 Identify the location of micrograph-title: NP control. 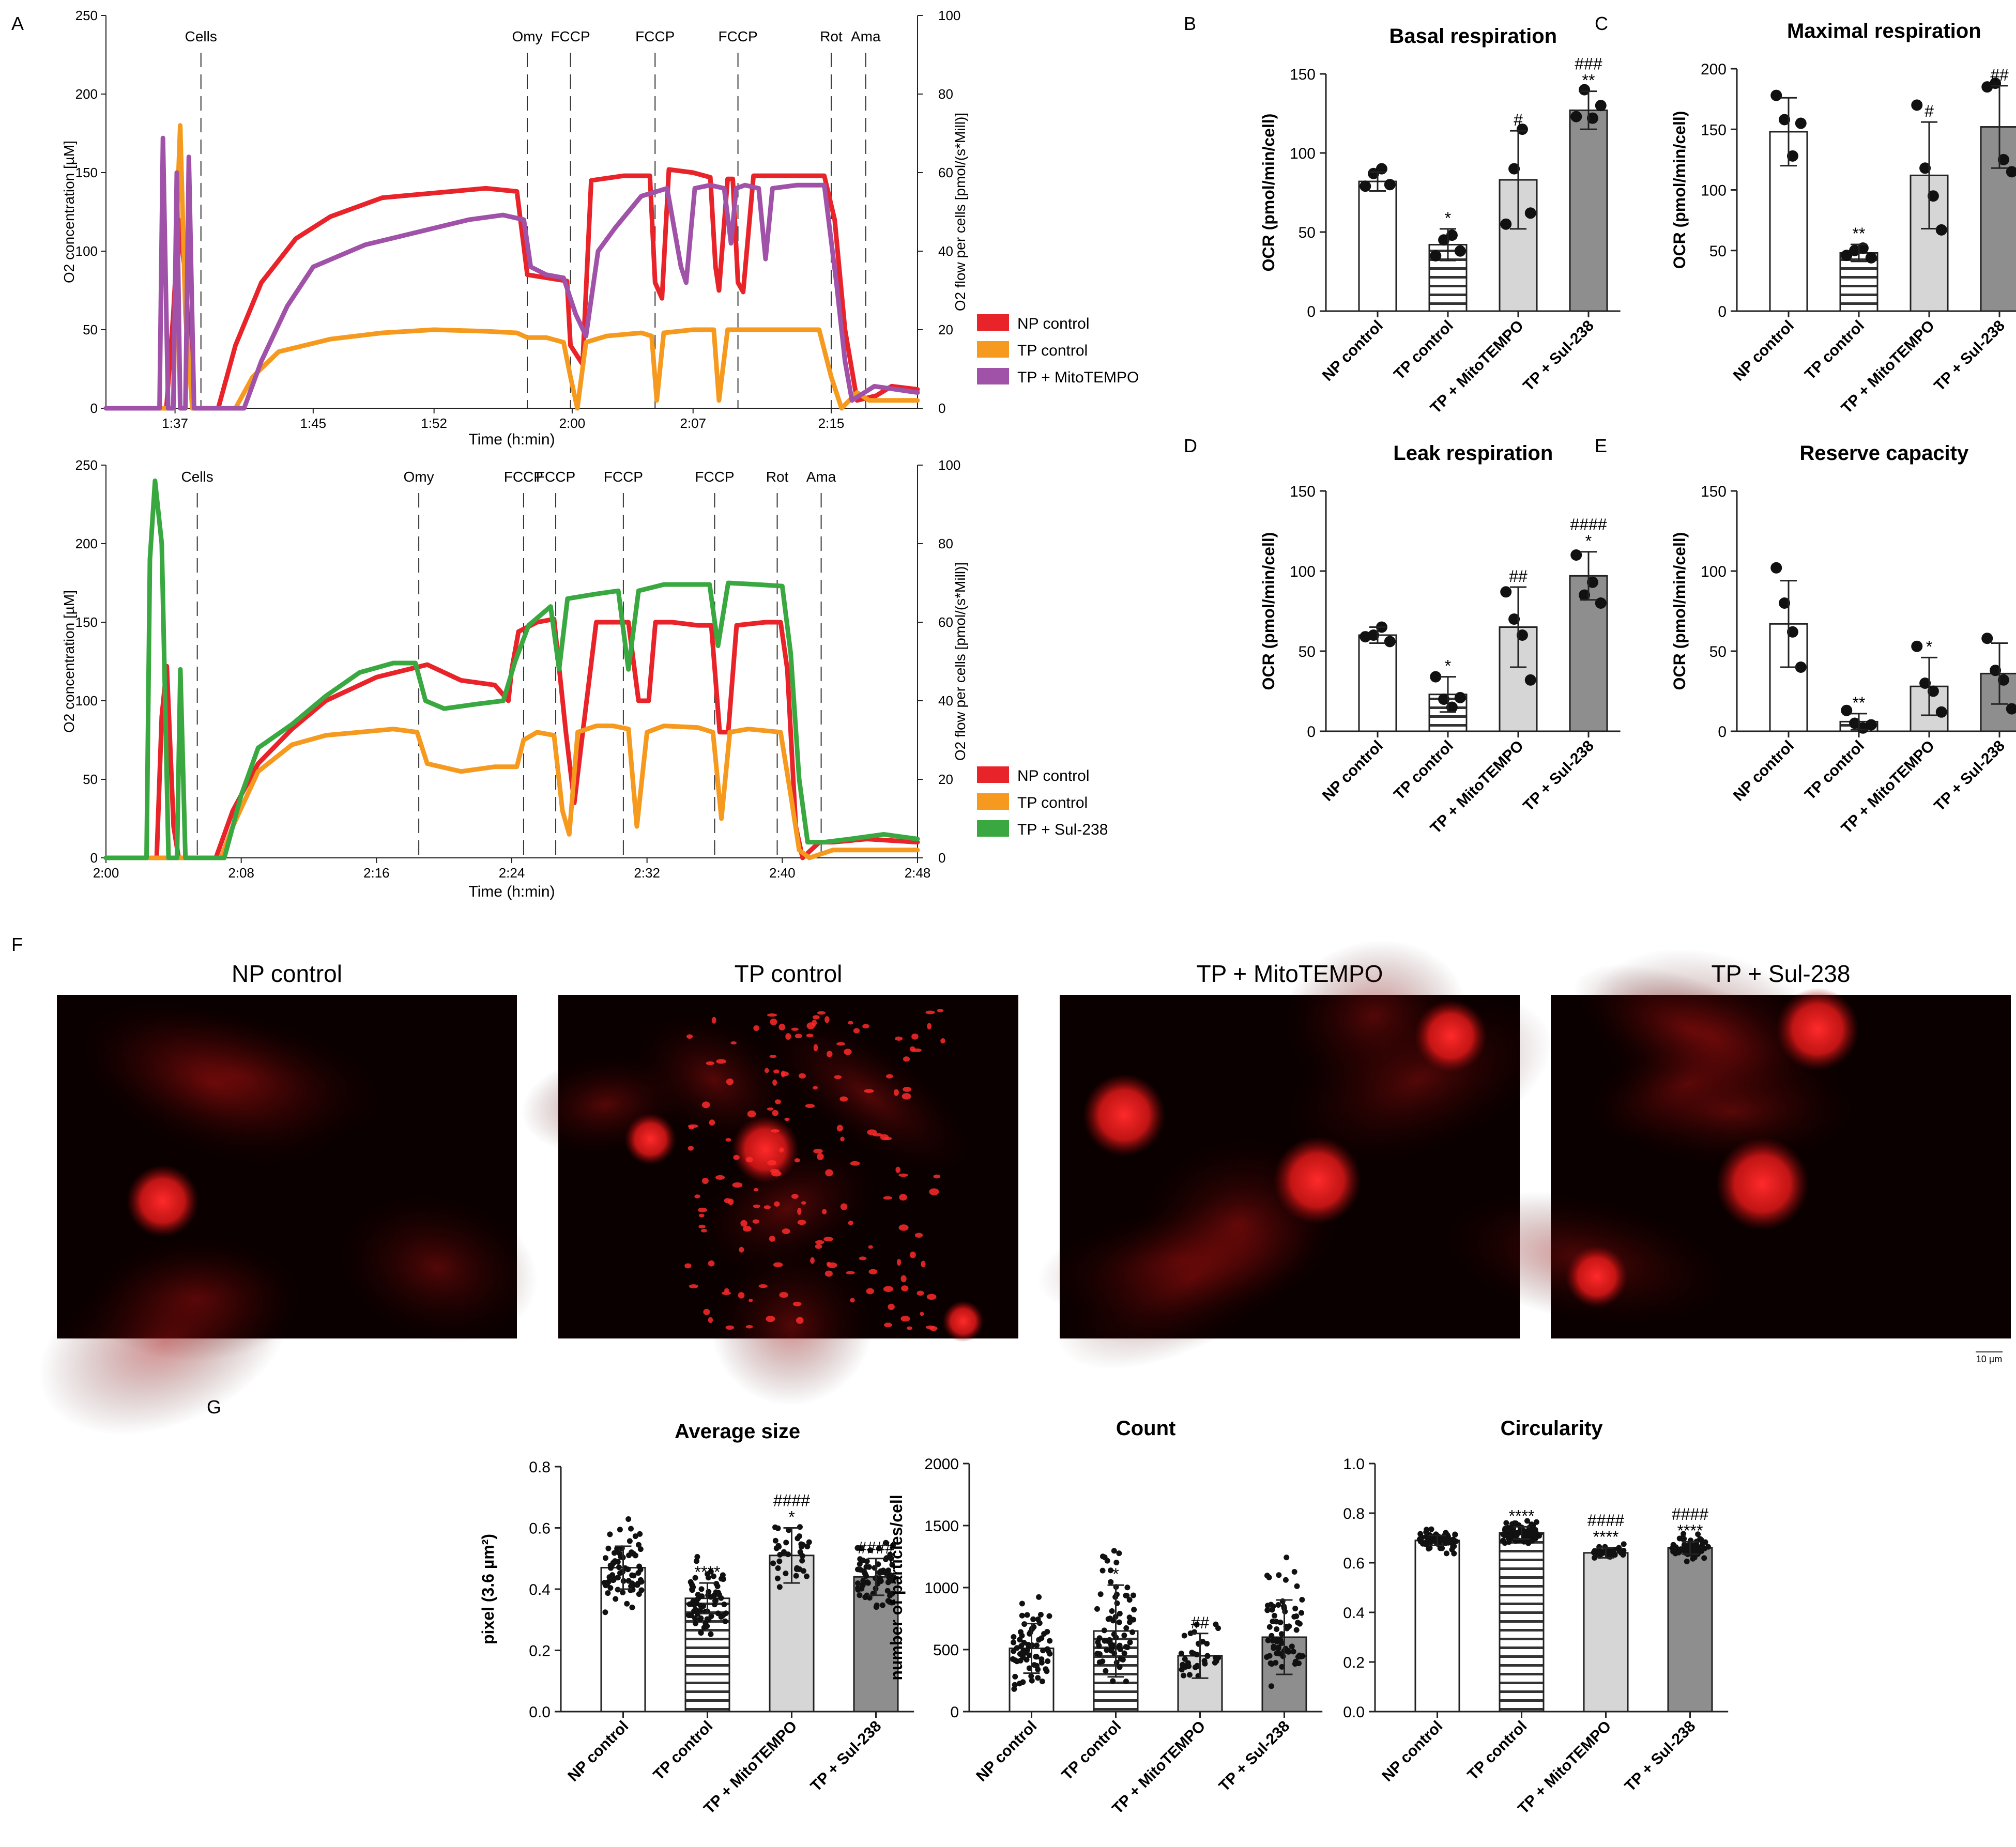
(287, 973).